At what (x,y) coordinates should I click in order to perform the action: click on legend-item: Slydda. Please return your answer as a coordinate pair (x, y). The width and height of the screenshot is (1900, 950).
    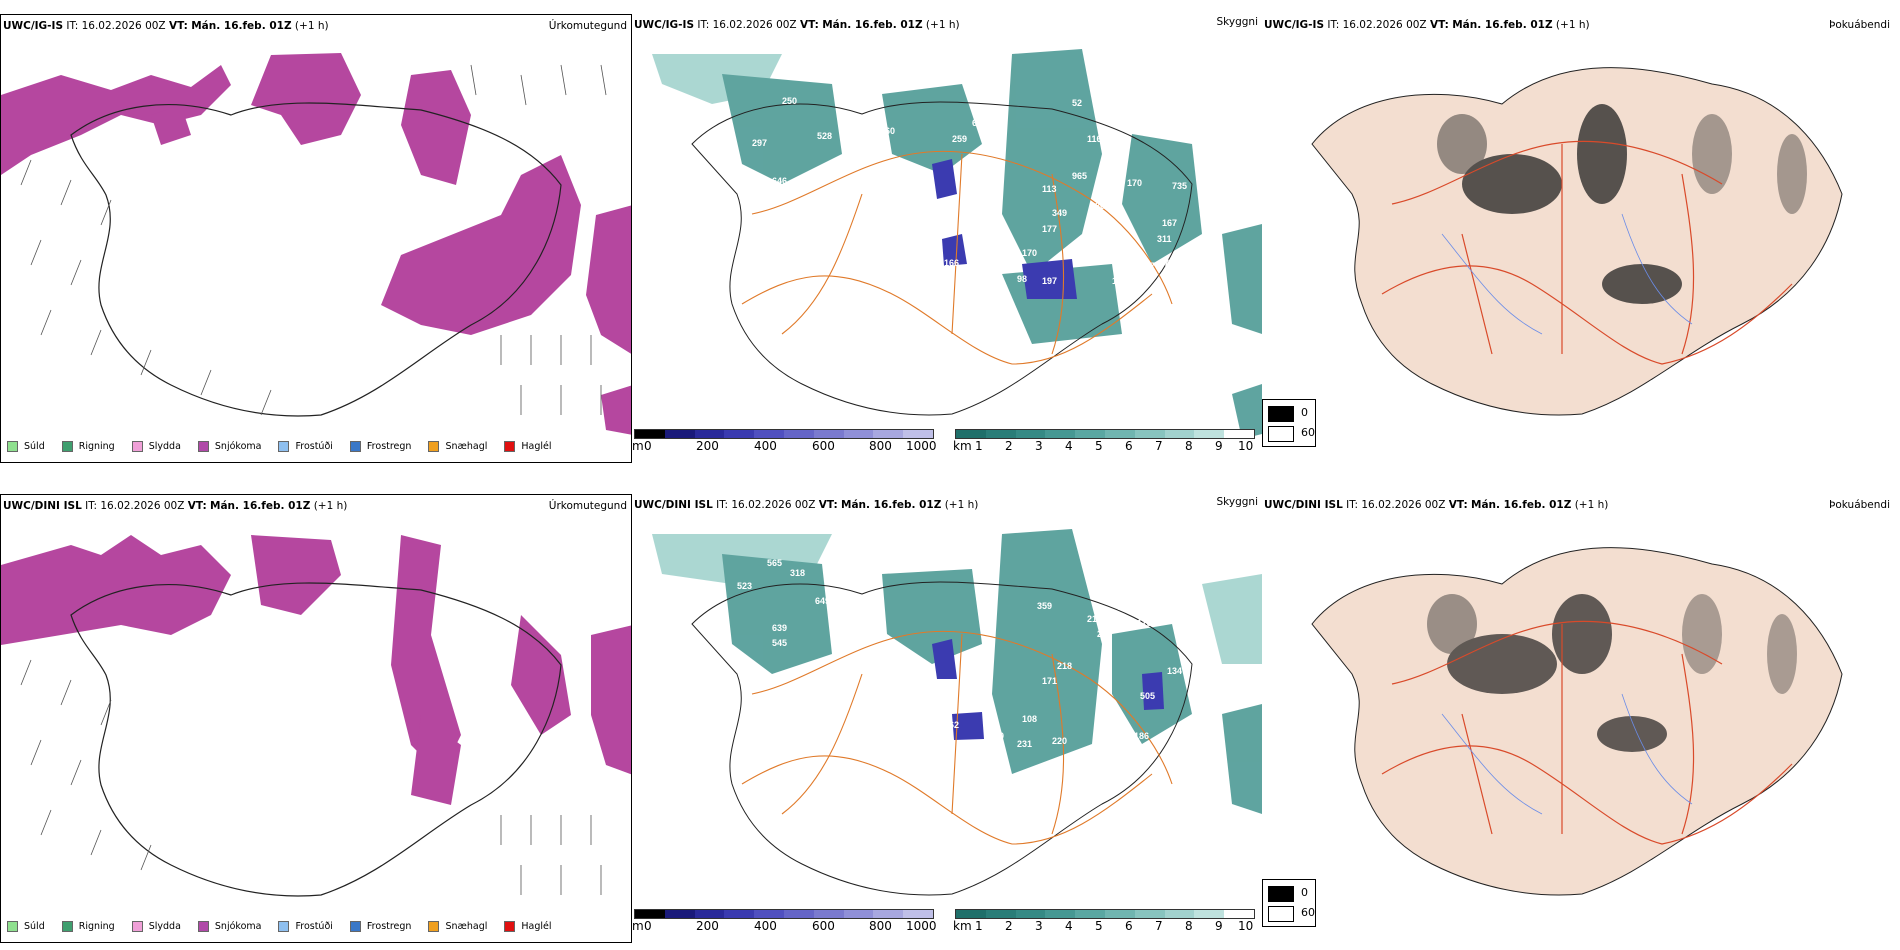
    Looking at the image, I should click on (156, 926).